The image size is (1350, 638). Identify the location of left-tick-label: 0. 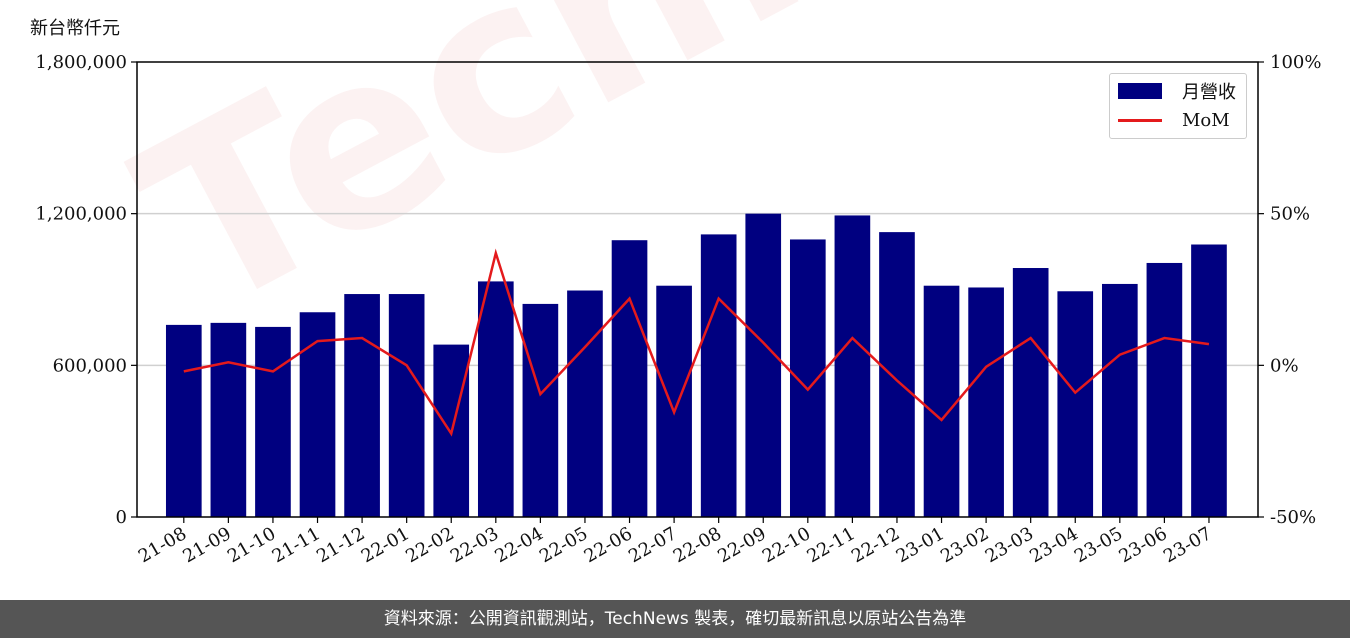
(121, 517).